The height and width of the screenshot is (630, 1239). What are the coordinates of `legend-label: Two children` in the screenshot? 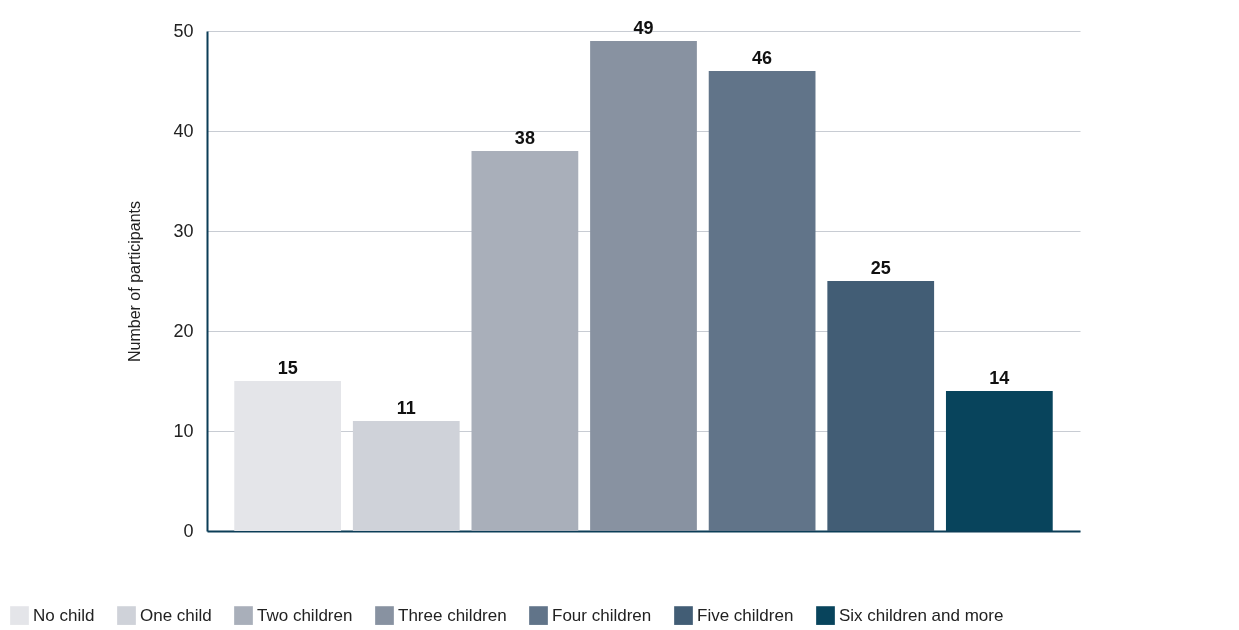 It's located at (305, 615).